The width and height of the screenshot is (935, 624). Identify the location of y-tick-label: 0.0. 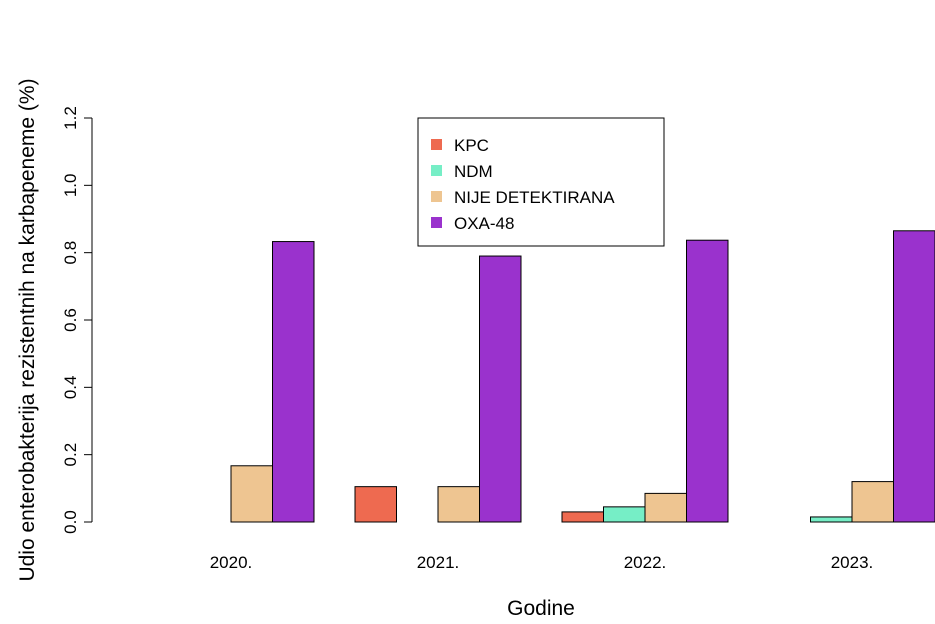
(70, 522).